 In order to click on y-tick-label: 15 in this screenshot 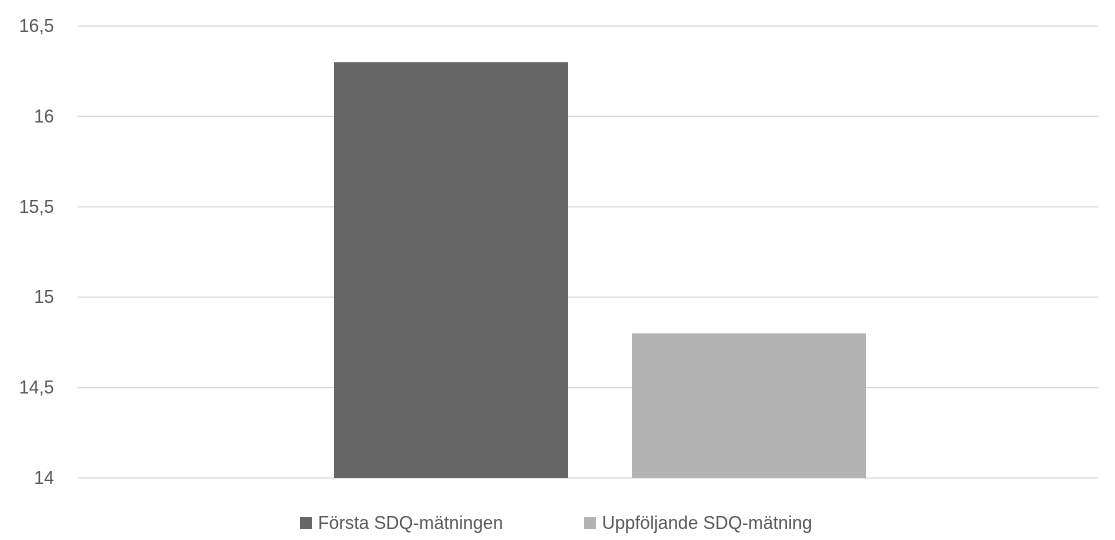, I will do `click(44, 297)`.